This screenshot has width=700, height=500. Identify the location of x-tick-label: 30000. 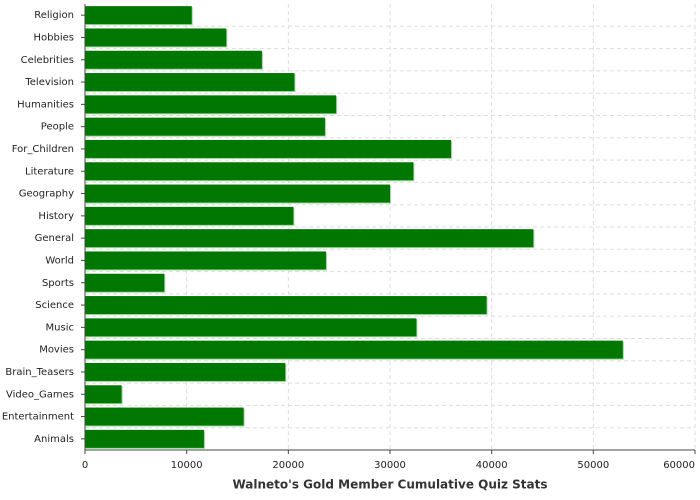
(390, 465).